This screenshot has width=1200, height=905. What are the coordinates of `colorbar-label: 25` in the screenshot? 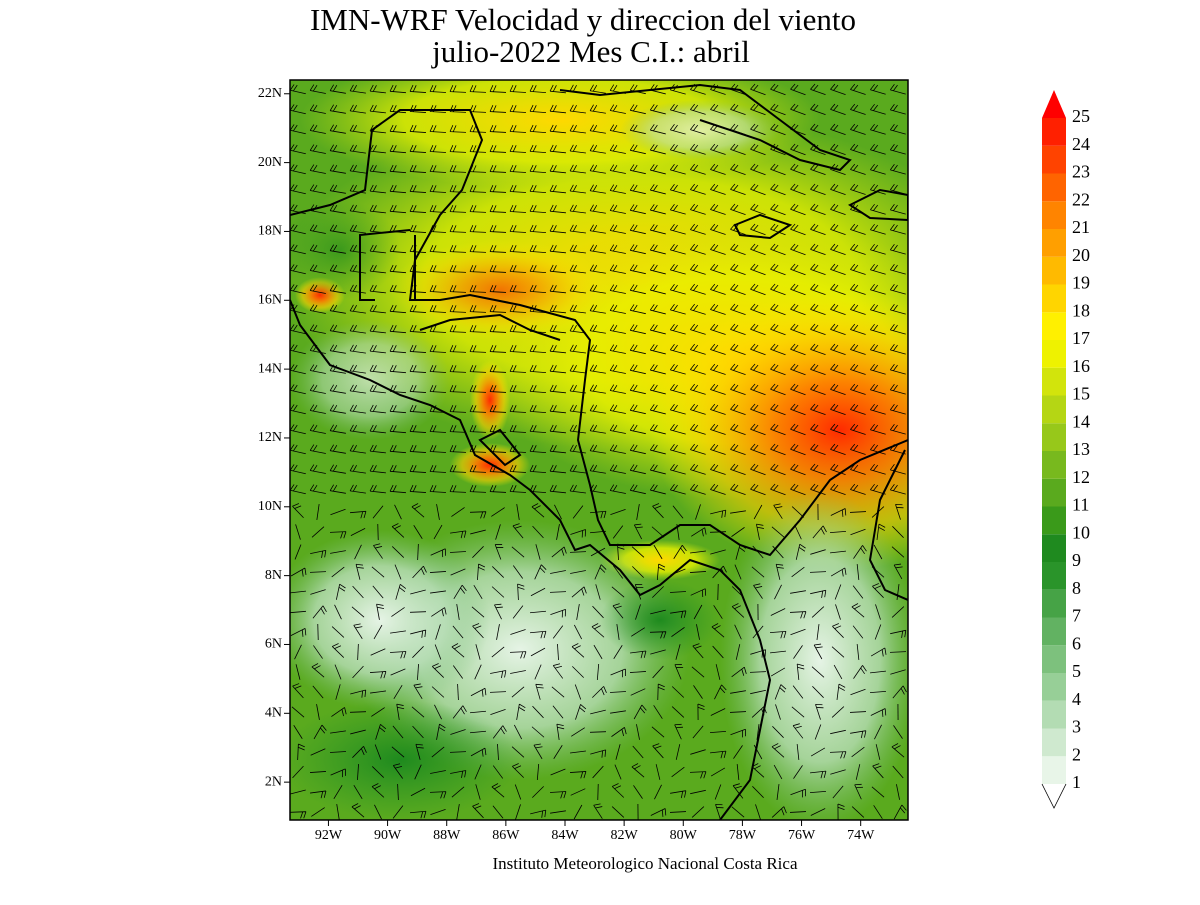 It's located at (1081, 116).